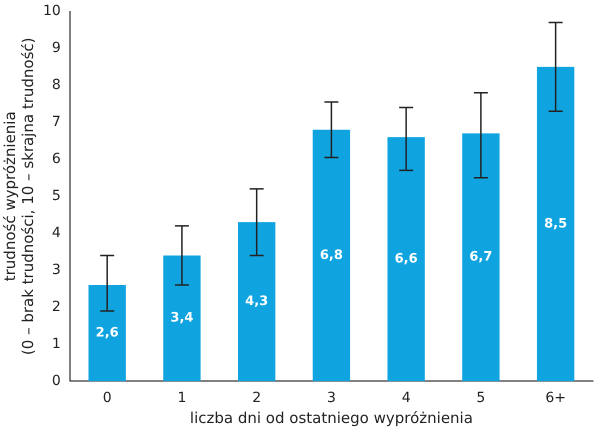  I want to click on y-tick-label: 1, so click(56, 344).